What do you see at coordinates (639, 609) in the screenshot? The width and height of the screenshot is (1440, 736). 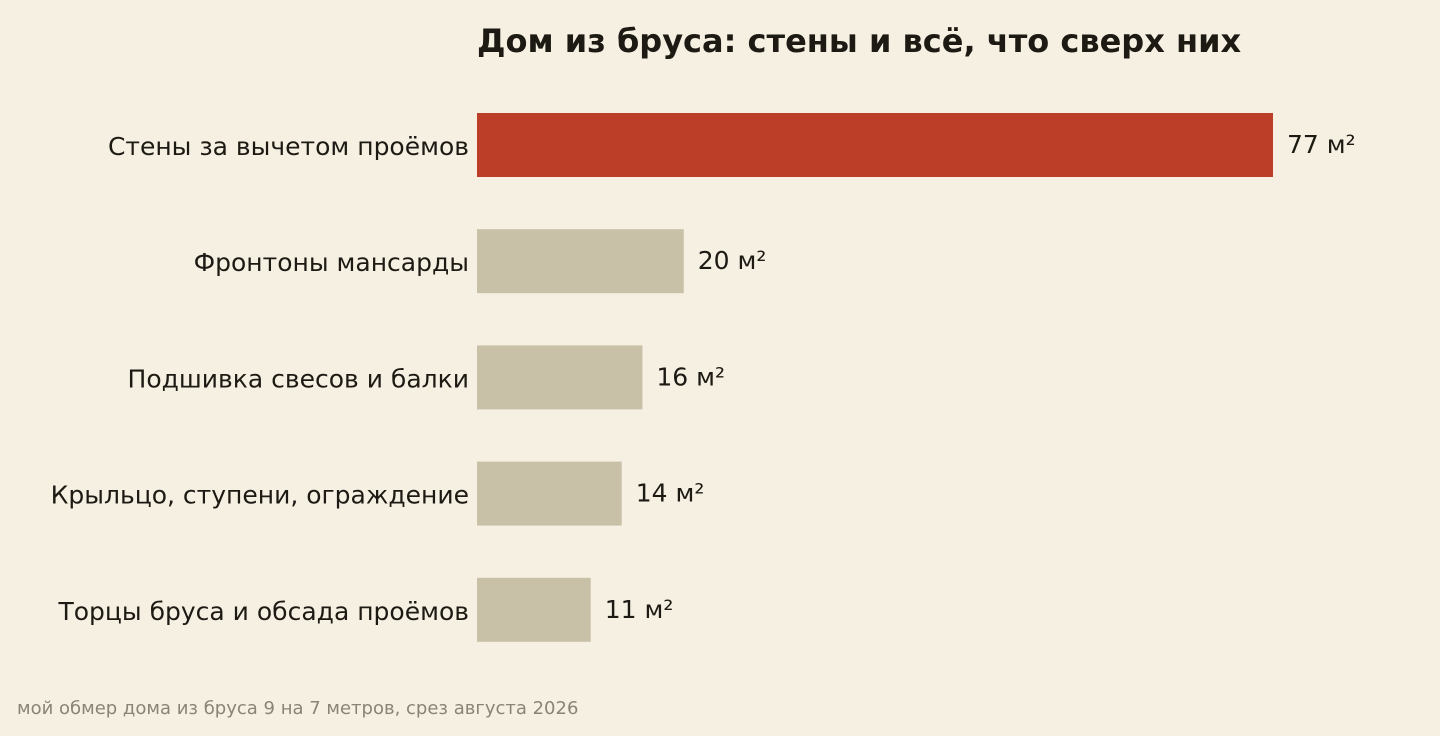 I see `value-label-4: 11 м²` at bounding box center [639, 609].